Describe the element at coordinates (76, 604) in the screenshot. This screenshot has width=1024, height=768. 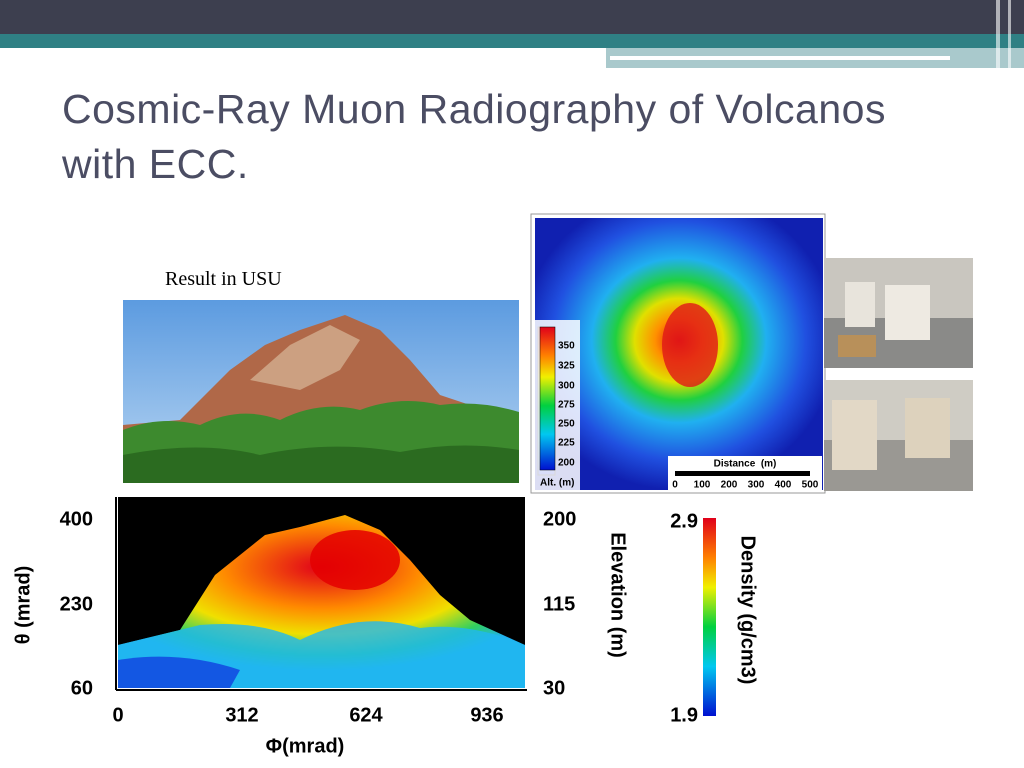
I see `y-tick: 230` at that location.